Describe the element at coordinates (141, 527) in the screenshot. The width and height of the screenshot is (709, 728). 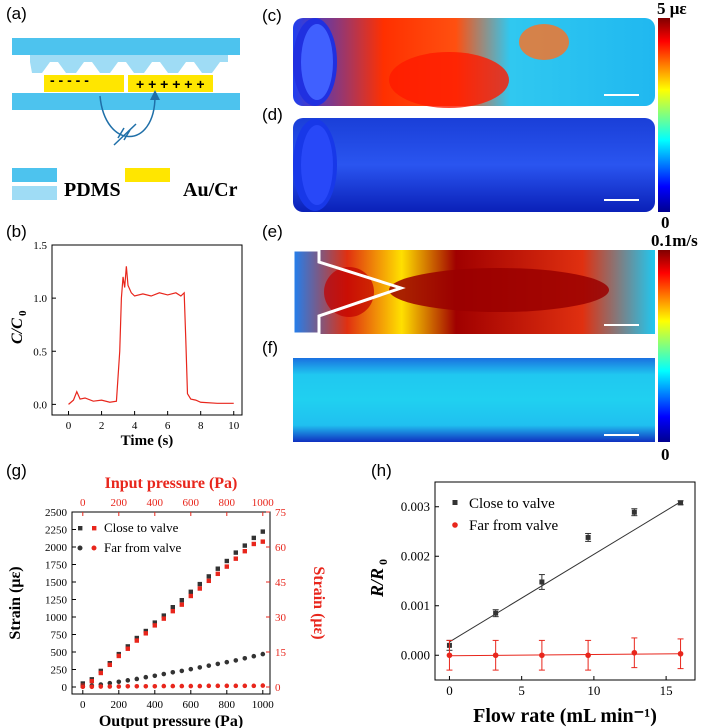
I see `chart-g-legend-label: Close to valve` at that location.